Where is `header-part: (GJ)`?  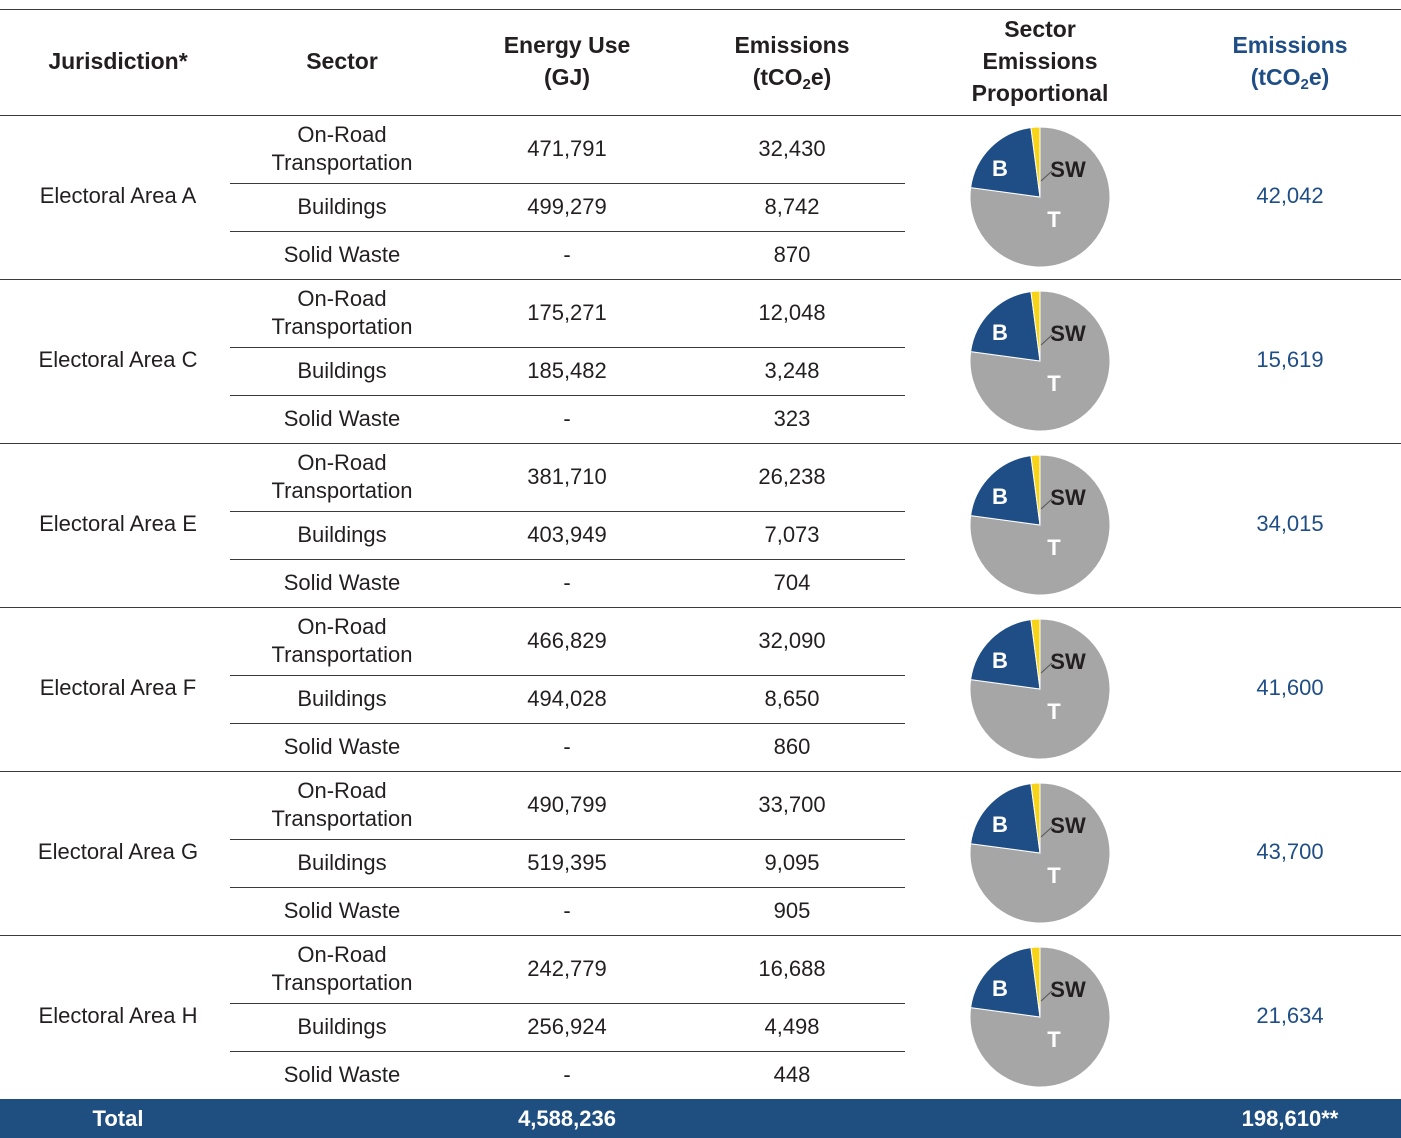
header-part: (GJ) is located at coordinates (567, 77).